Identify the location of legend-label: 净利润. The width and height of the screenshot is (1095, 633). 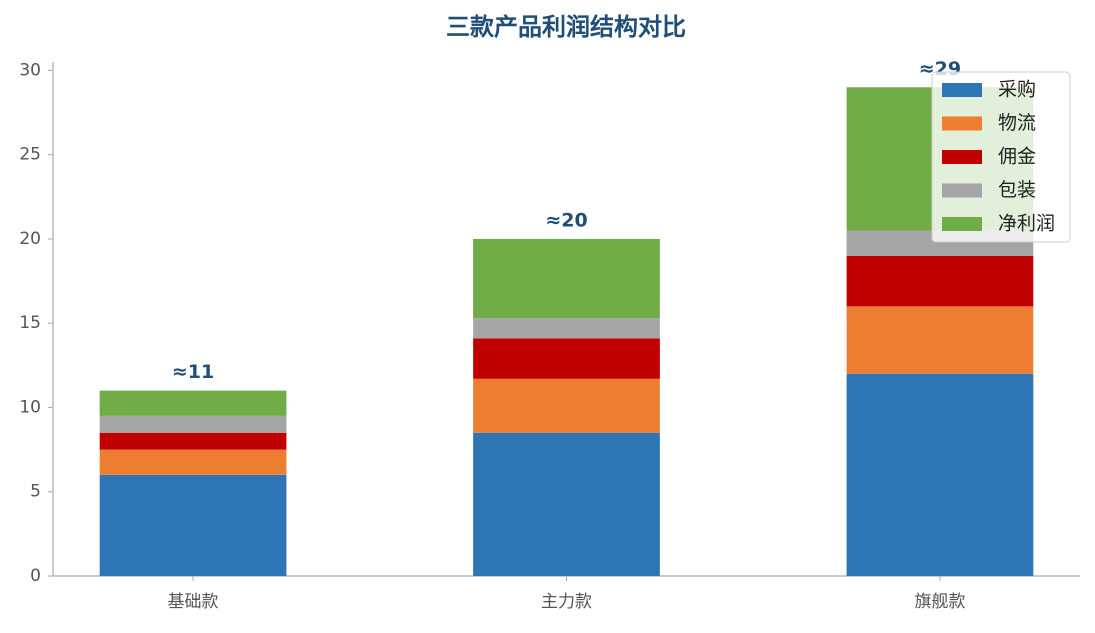
(1026, 224).